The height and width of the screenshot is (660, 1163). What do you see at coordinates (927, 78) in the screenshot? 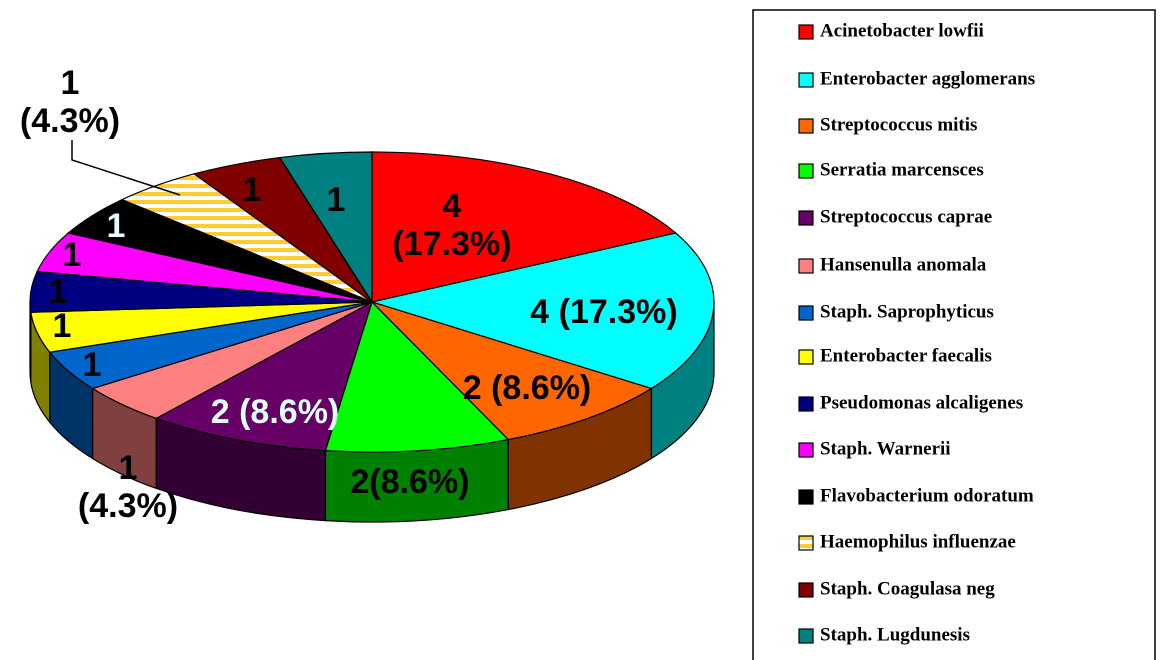
I see `legend-label: Enterobacter agglomerans` at bounding box center [927, 78].